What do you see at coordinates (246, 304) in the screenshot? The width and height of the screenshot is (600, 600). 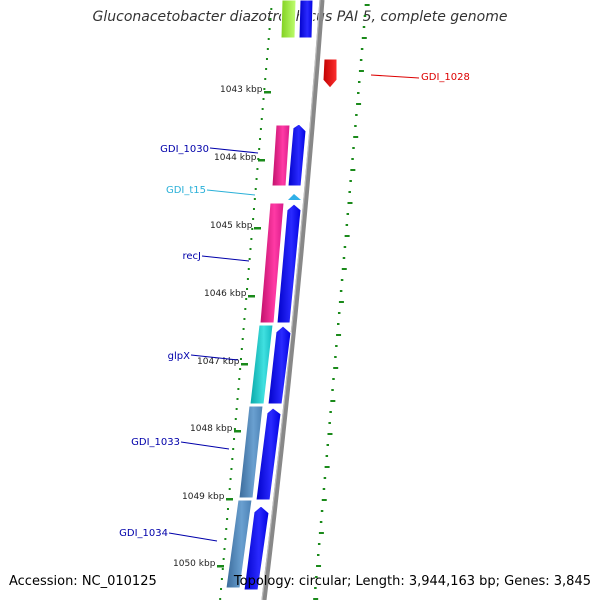 I see `gc-inner-track` at bounding box center [246, 304].